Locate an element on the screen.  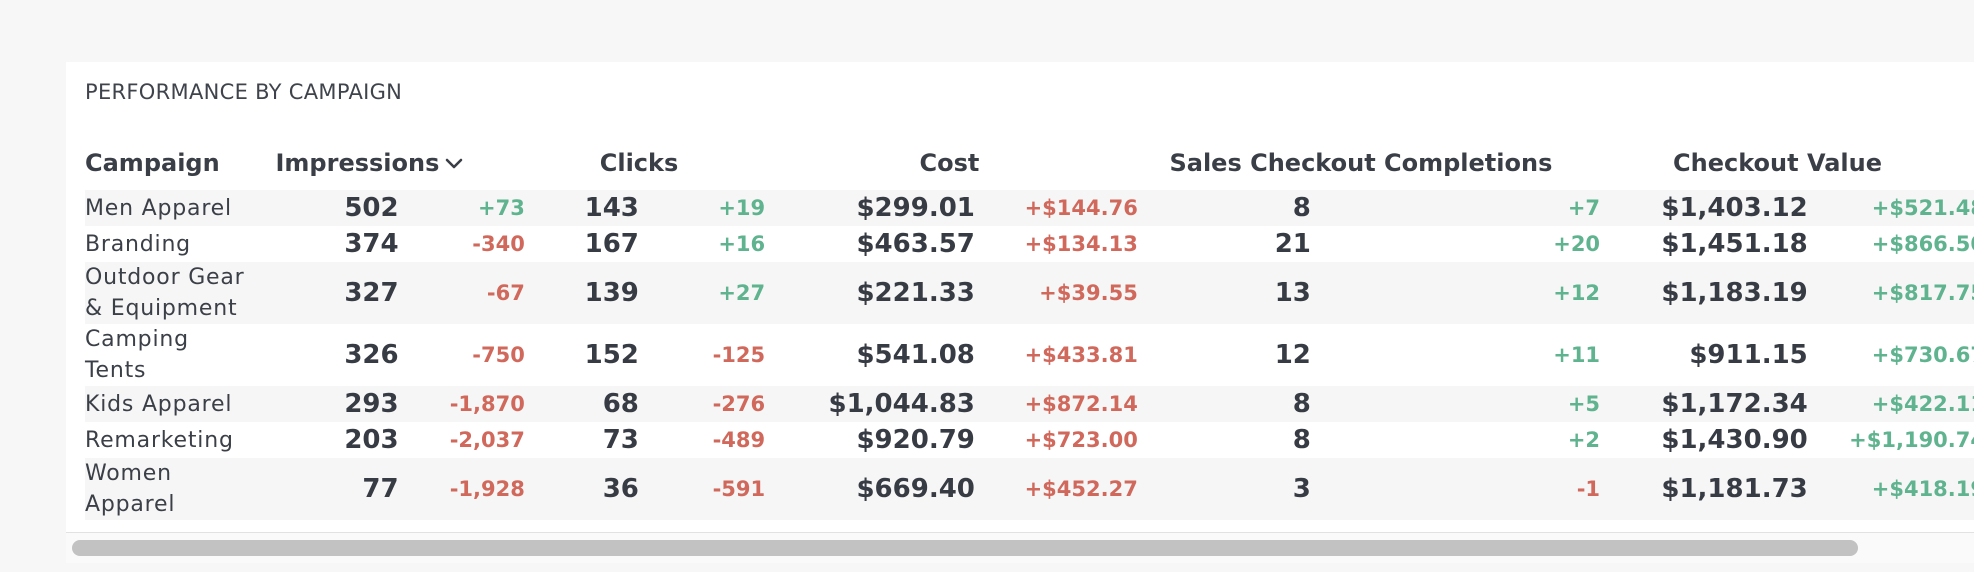
campaign-name: Men Apparel is located at coordinates (170, 208).